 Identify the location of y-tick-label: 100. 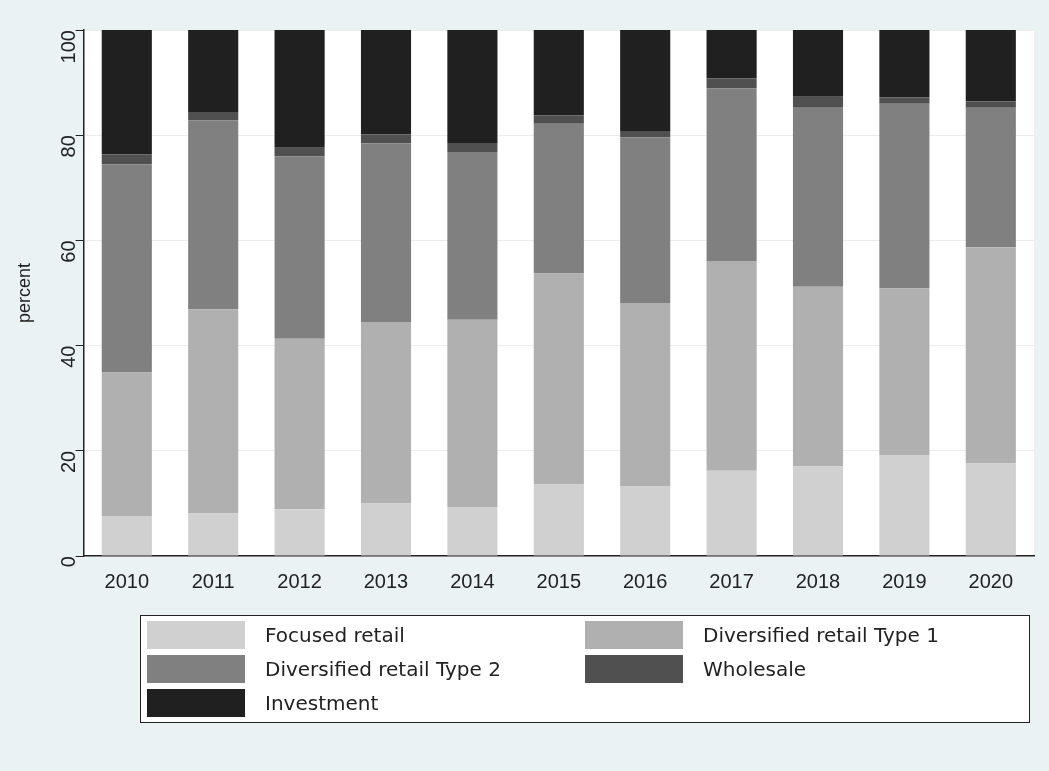
(68, 47).